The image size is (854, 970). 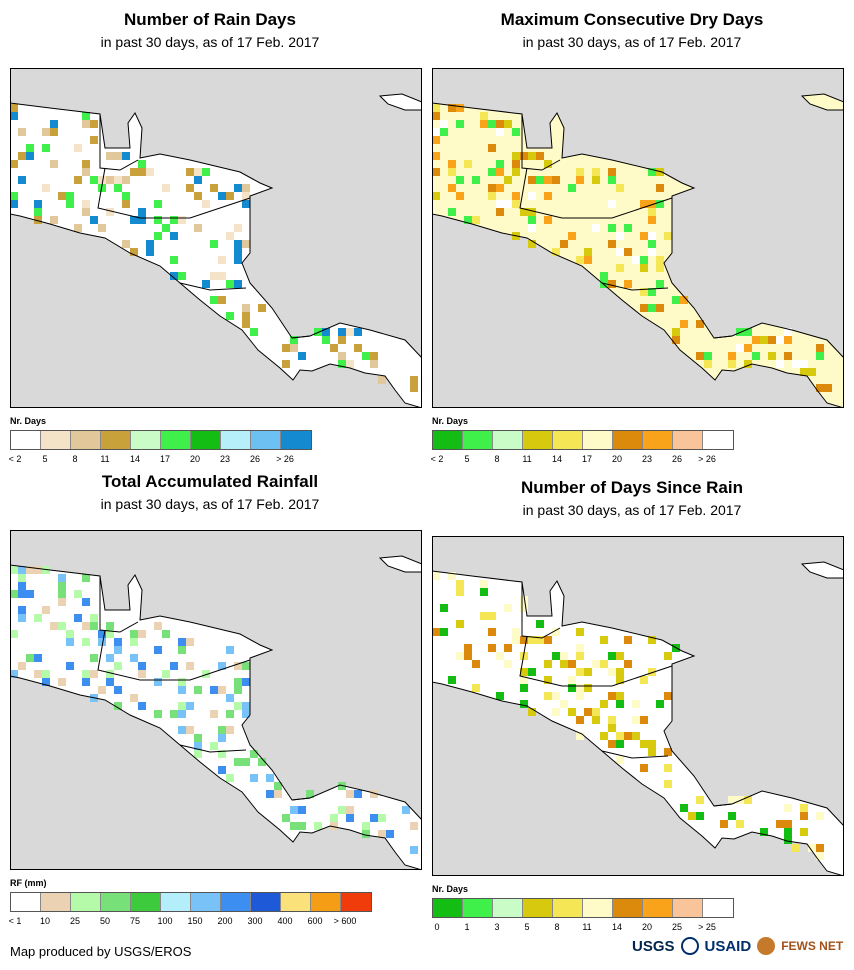 I want to click on legend-label: 50, so click(x=105, y=921).